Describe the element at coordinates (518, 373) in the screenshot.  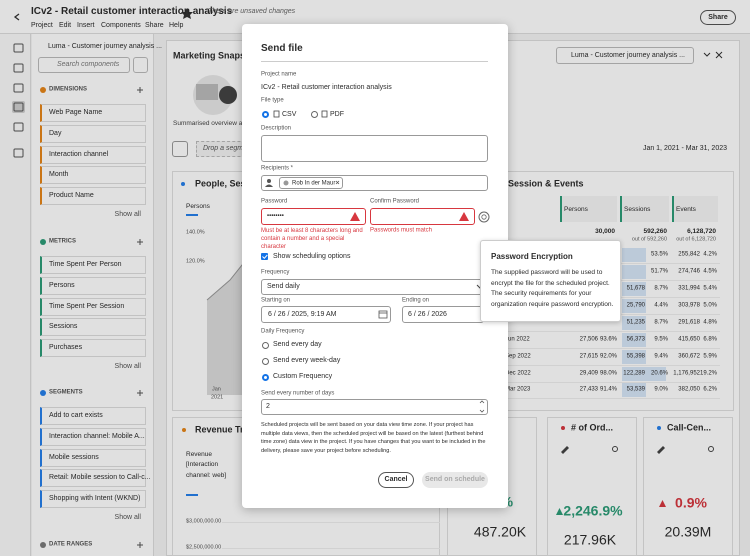
I see `row-label: Dec 2022` at that location.